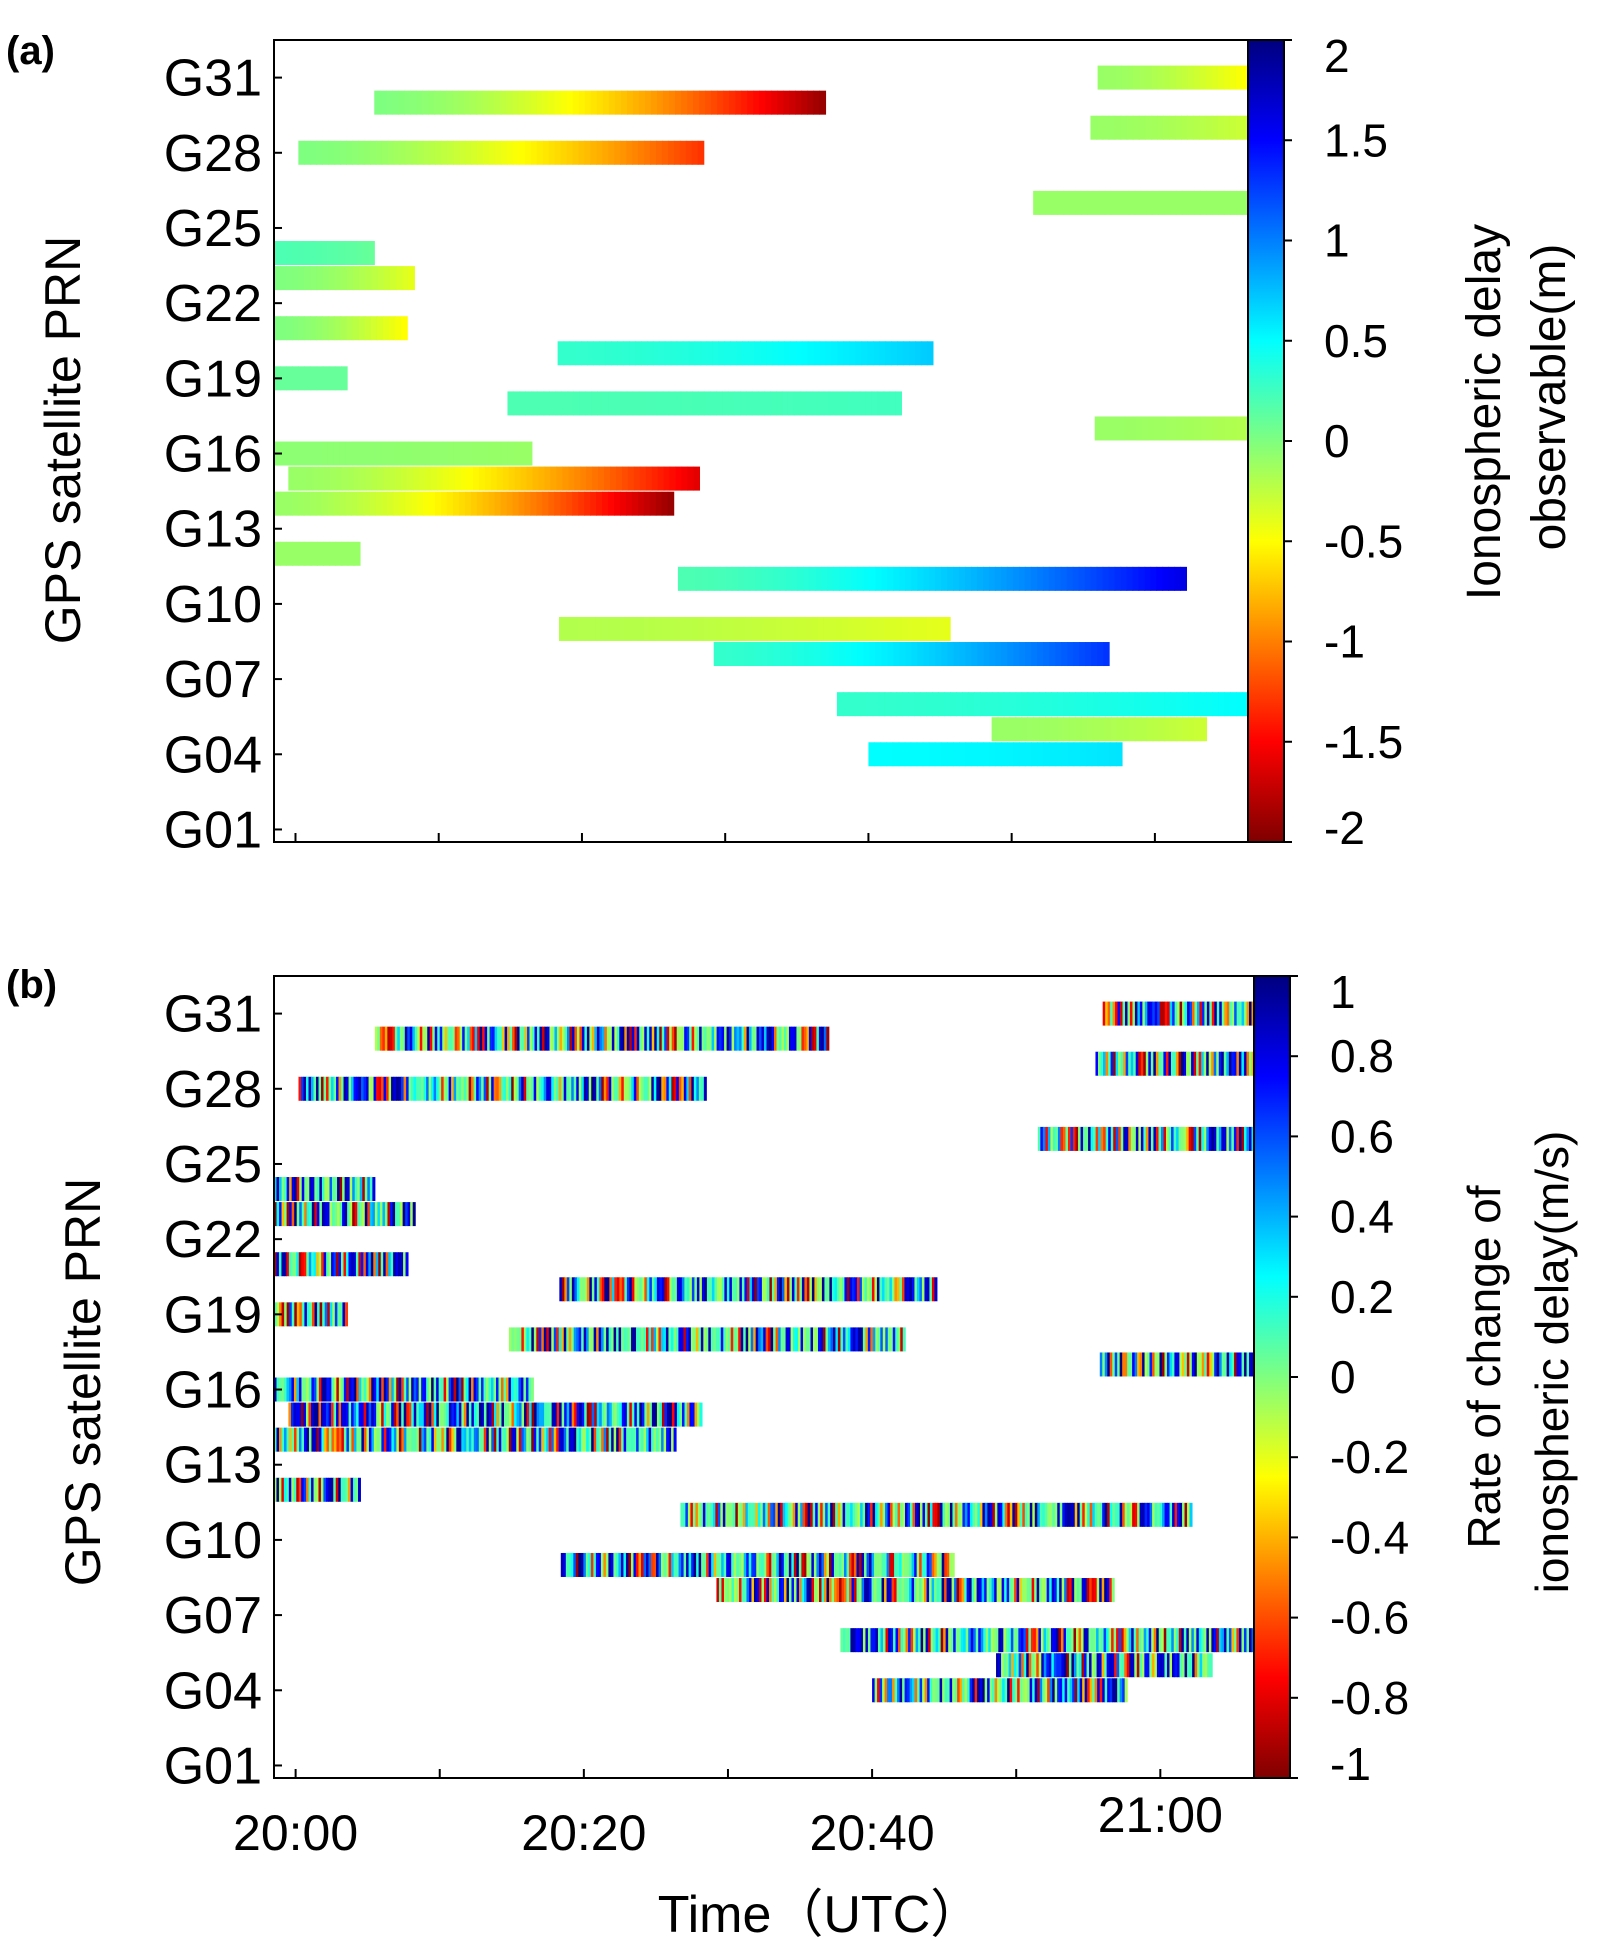 The height and width of the screenshot is (1948, 1600). What do you see at coordinates (213, 1240) in the screenshot?
I see `y-tick-label: G22` at bounding box center [213, 1240].